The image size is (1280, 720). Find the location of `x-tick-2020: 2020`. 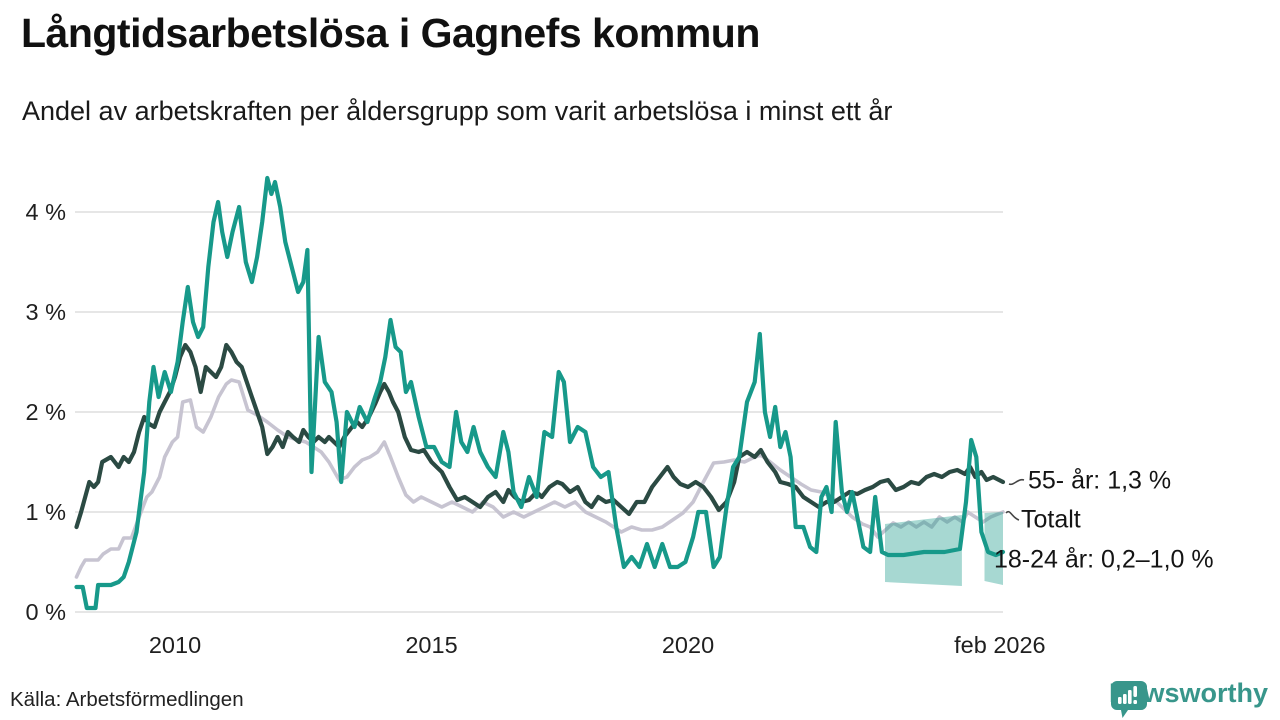

x-tick-2020: 2020 is located at coordinates (688, 645).